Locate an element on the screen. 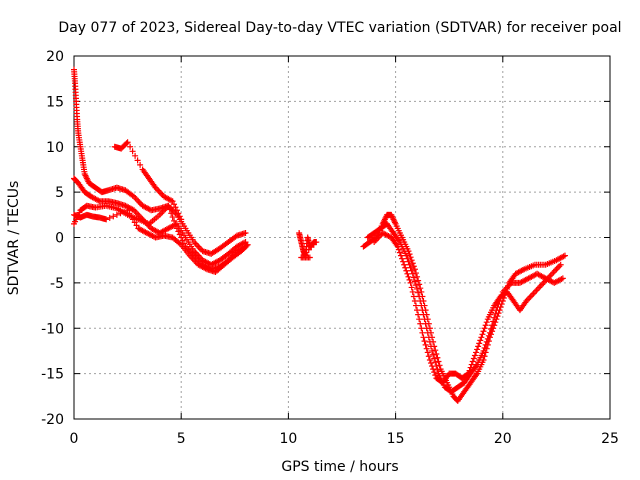 The image size is (640, 480). y-tick-label: -5 is located at coordinates (57, 284).